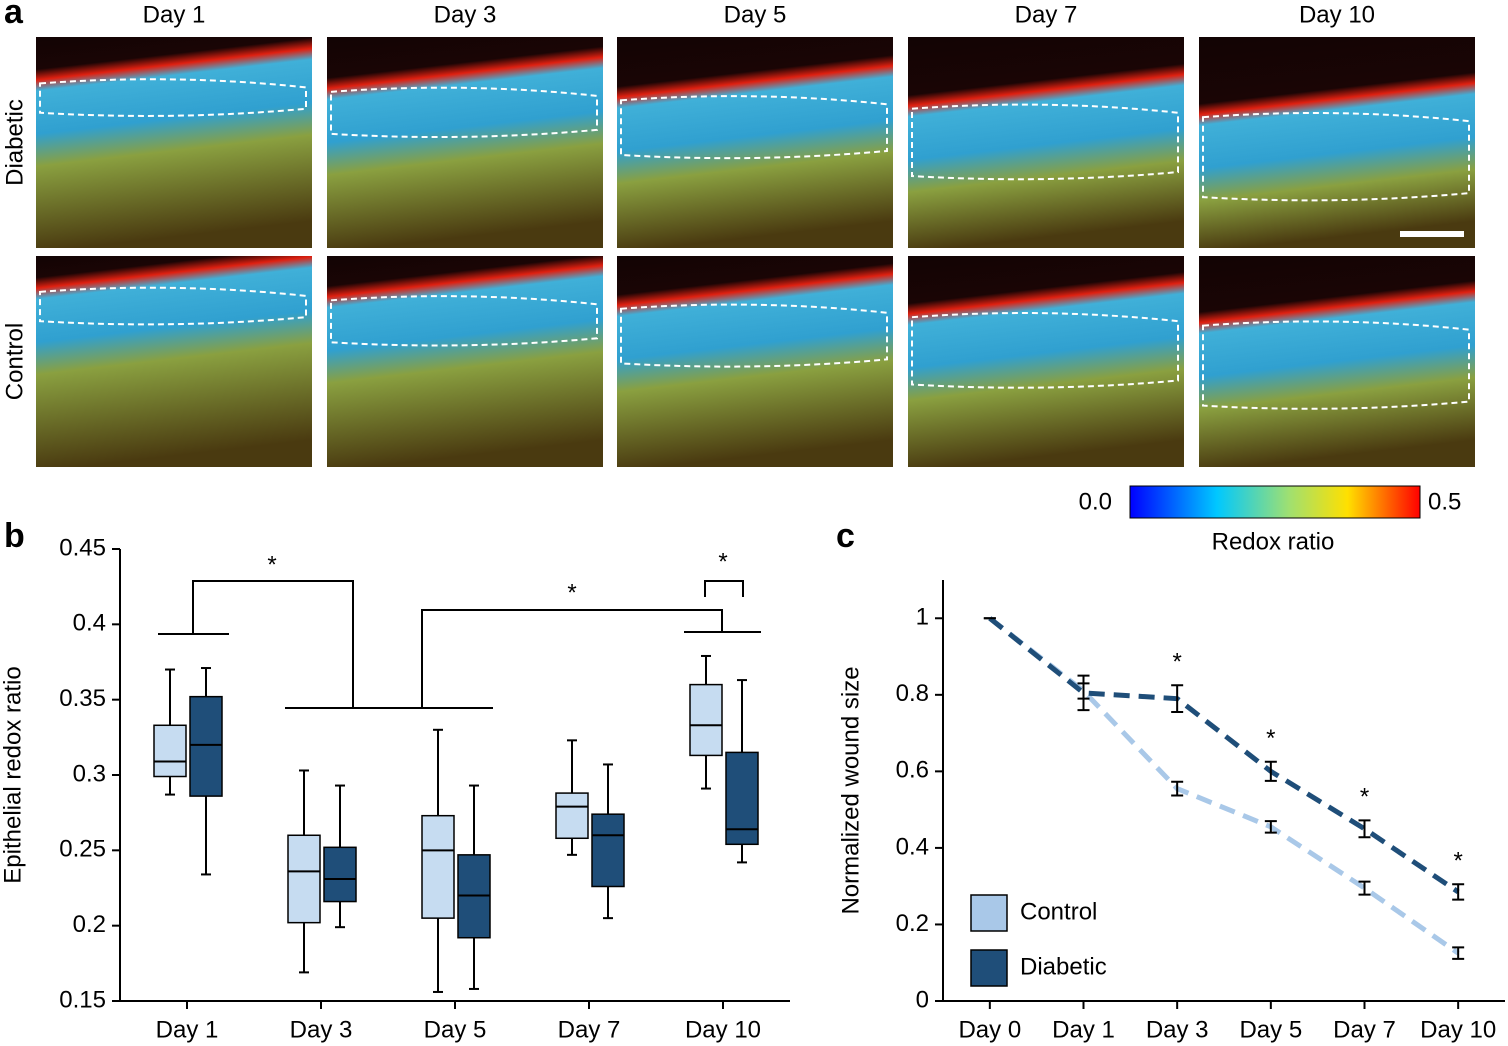  What do you see at coordinates (1444, 501) in the screenshot?
I see `colorbar-tick-label: 0.5` at bounding box center [1444, 501].